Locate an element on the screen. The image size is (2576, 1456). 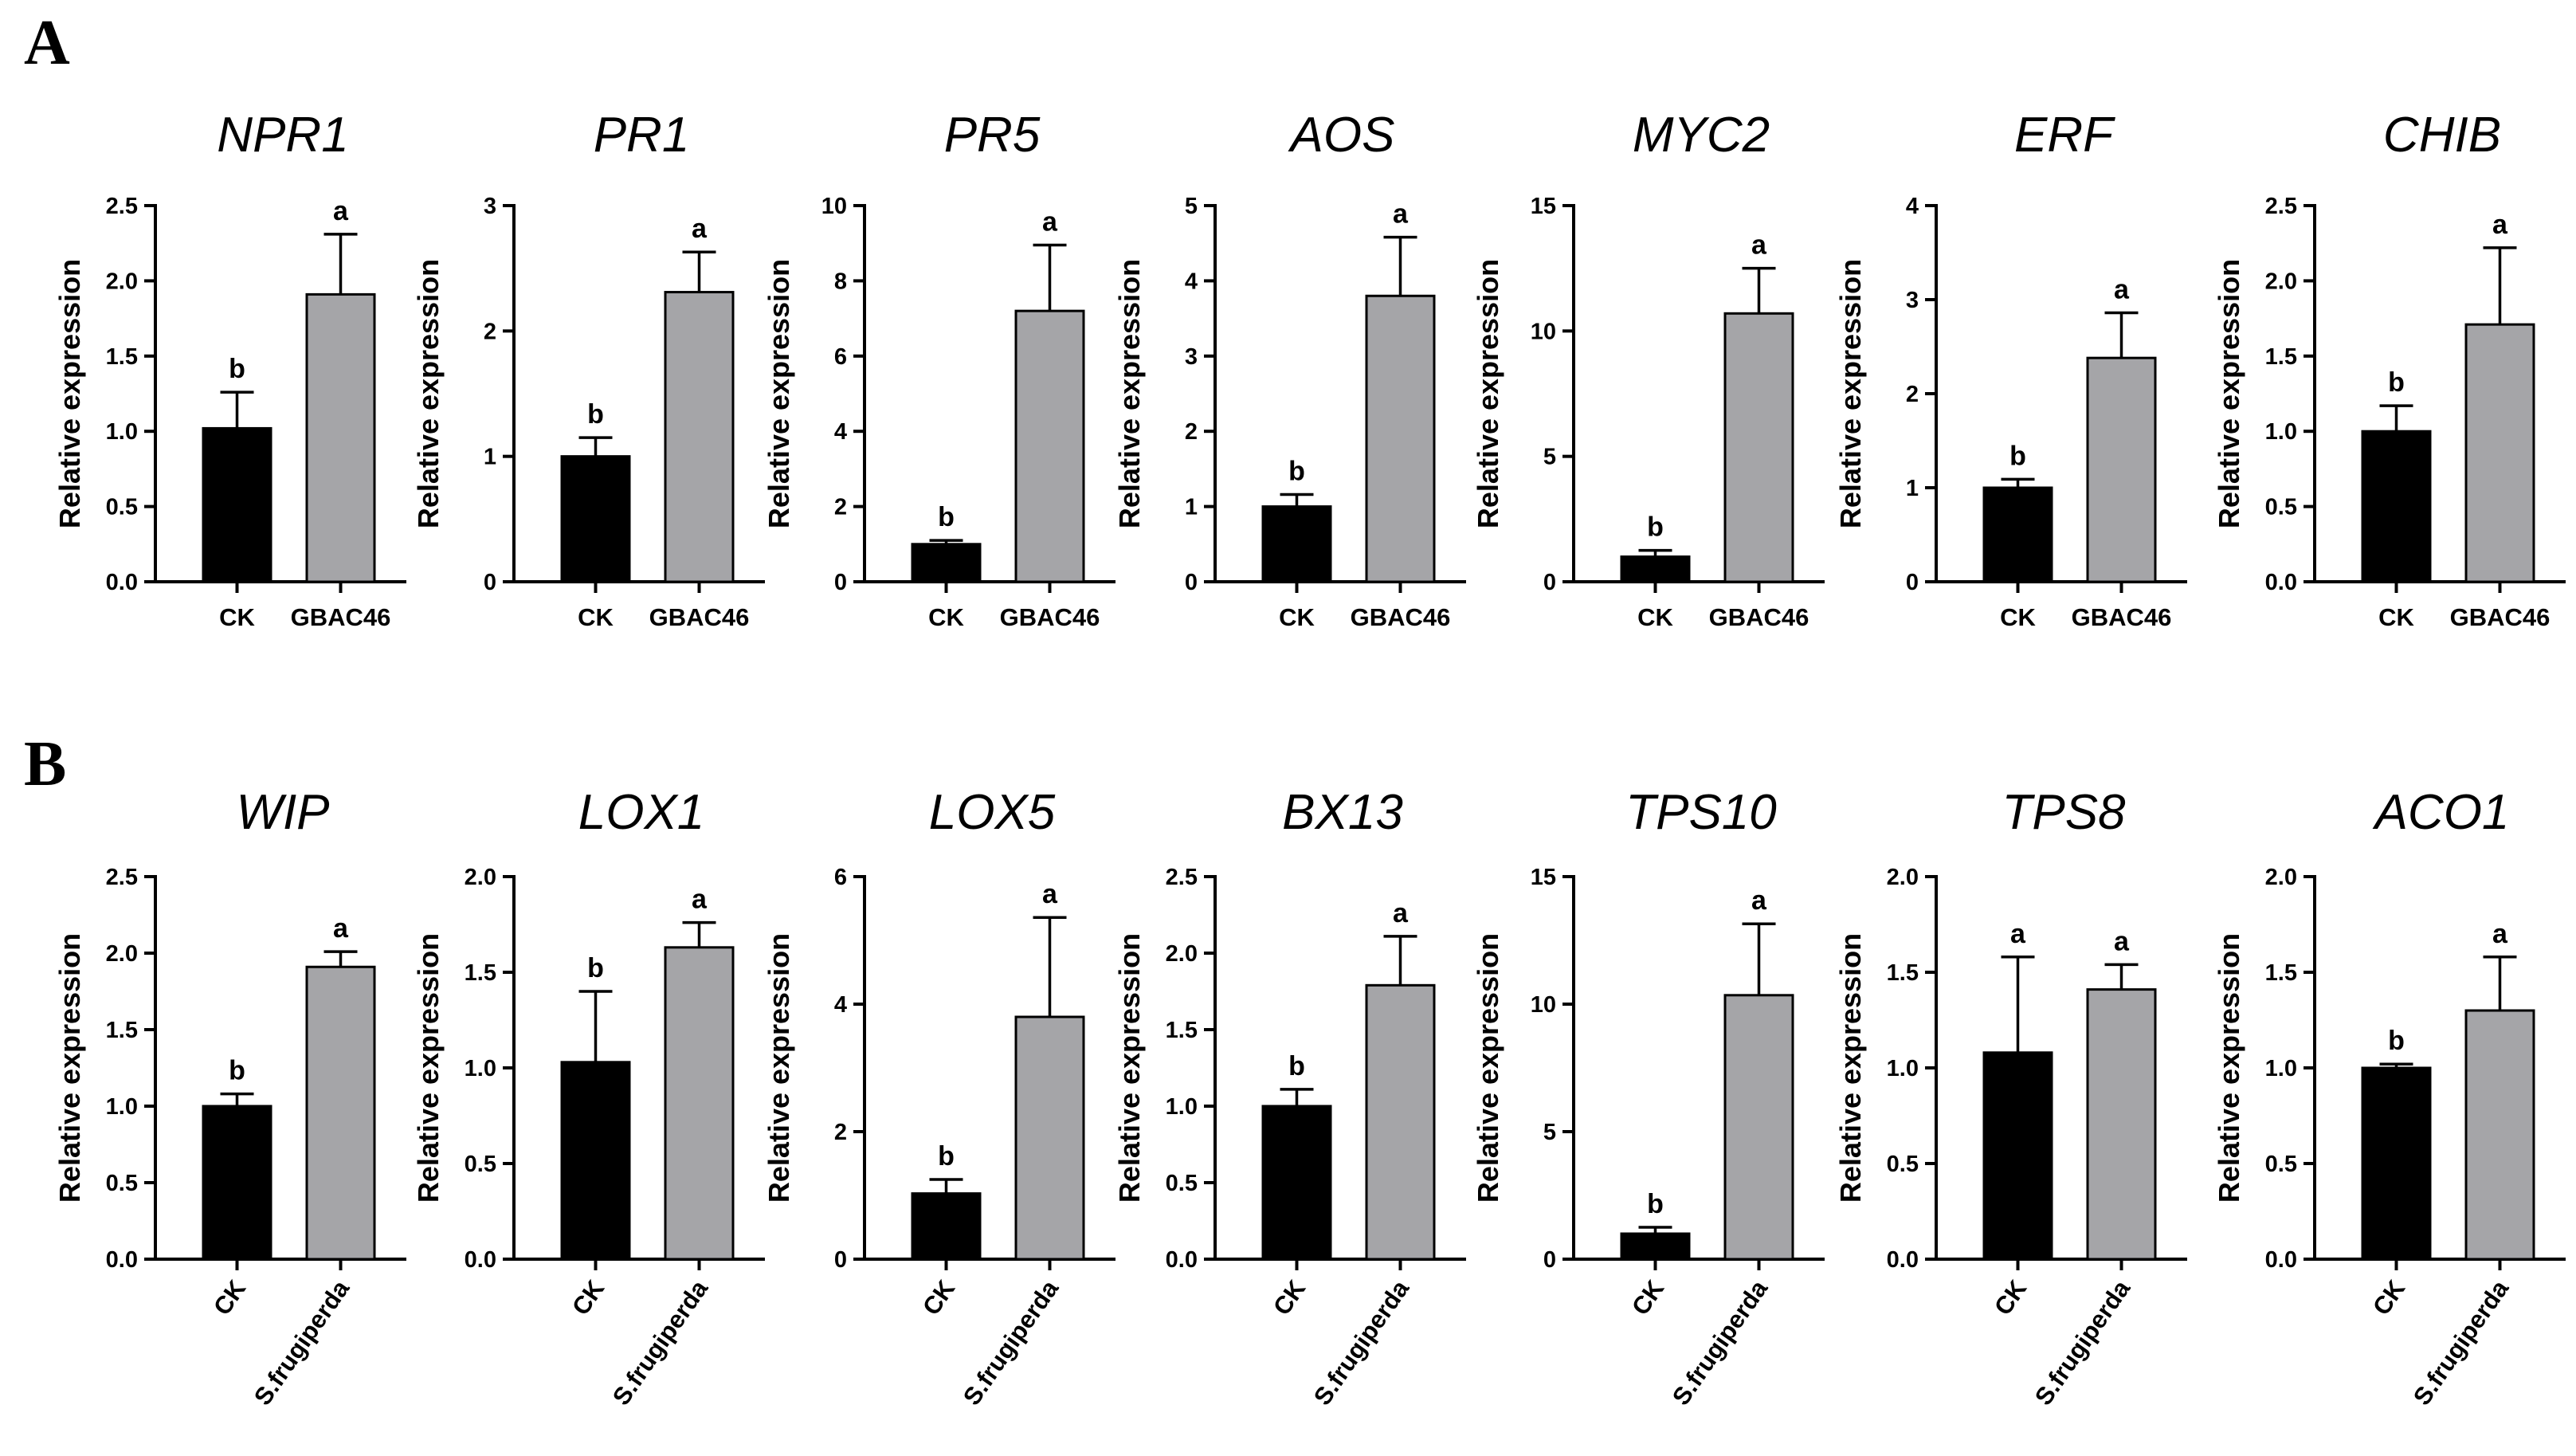
chart-title: NPR1 is located at coordinates (282, 135).